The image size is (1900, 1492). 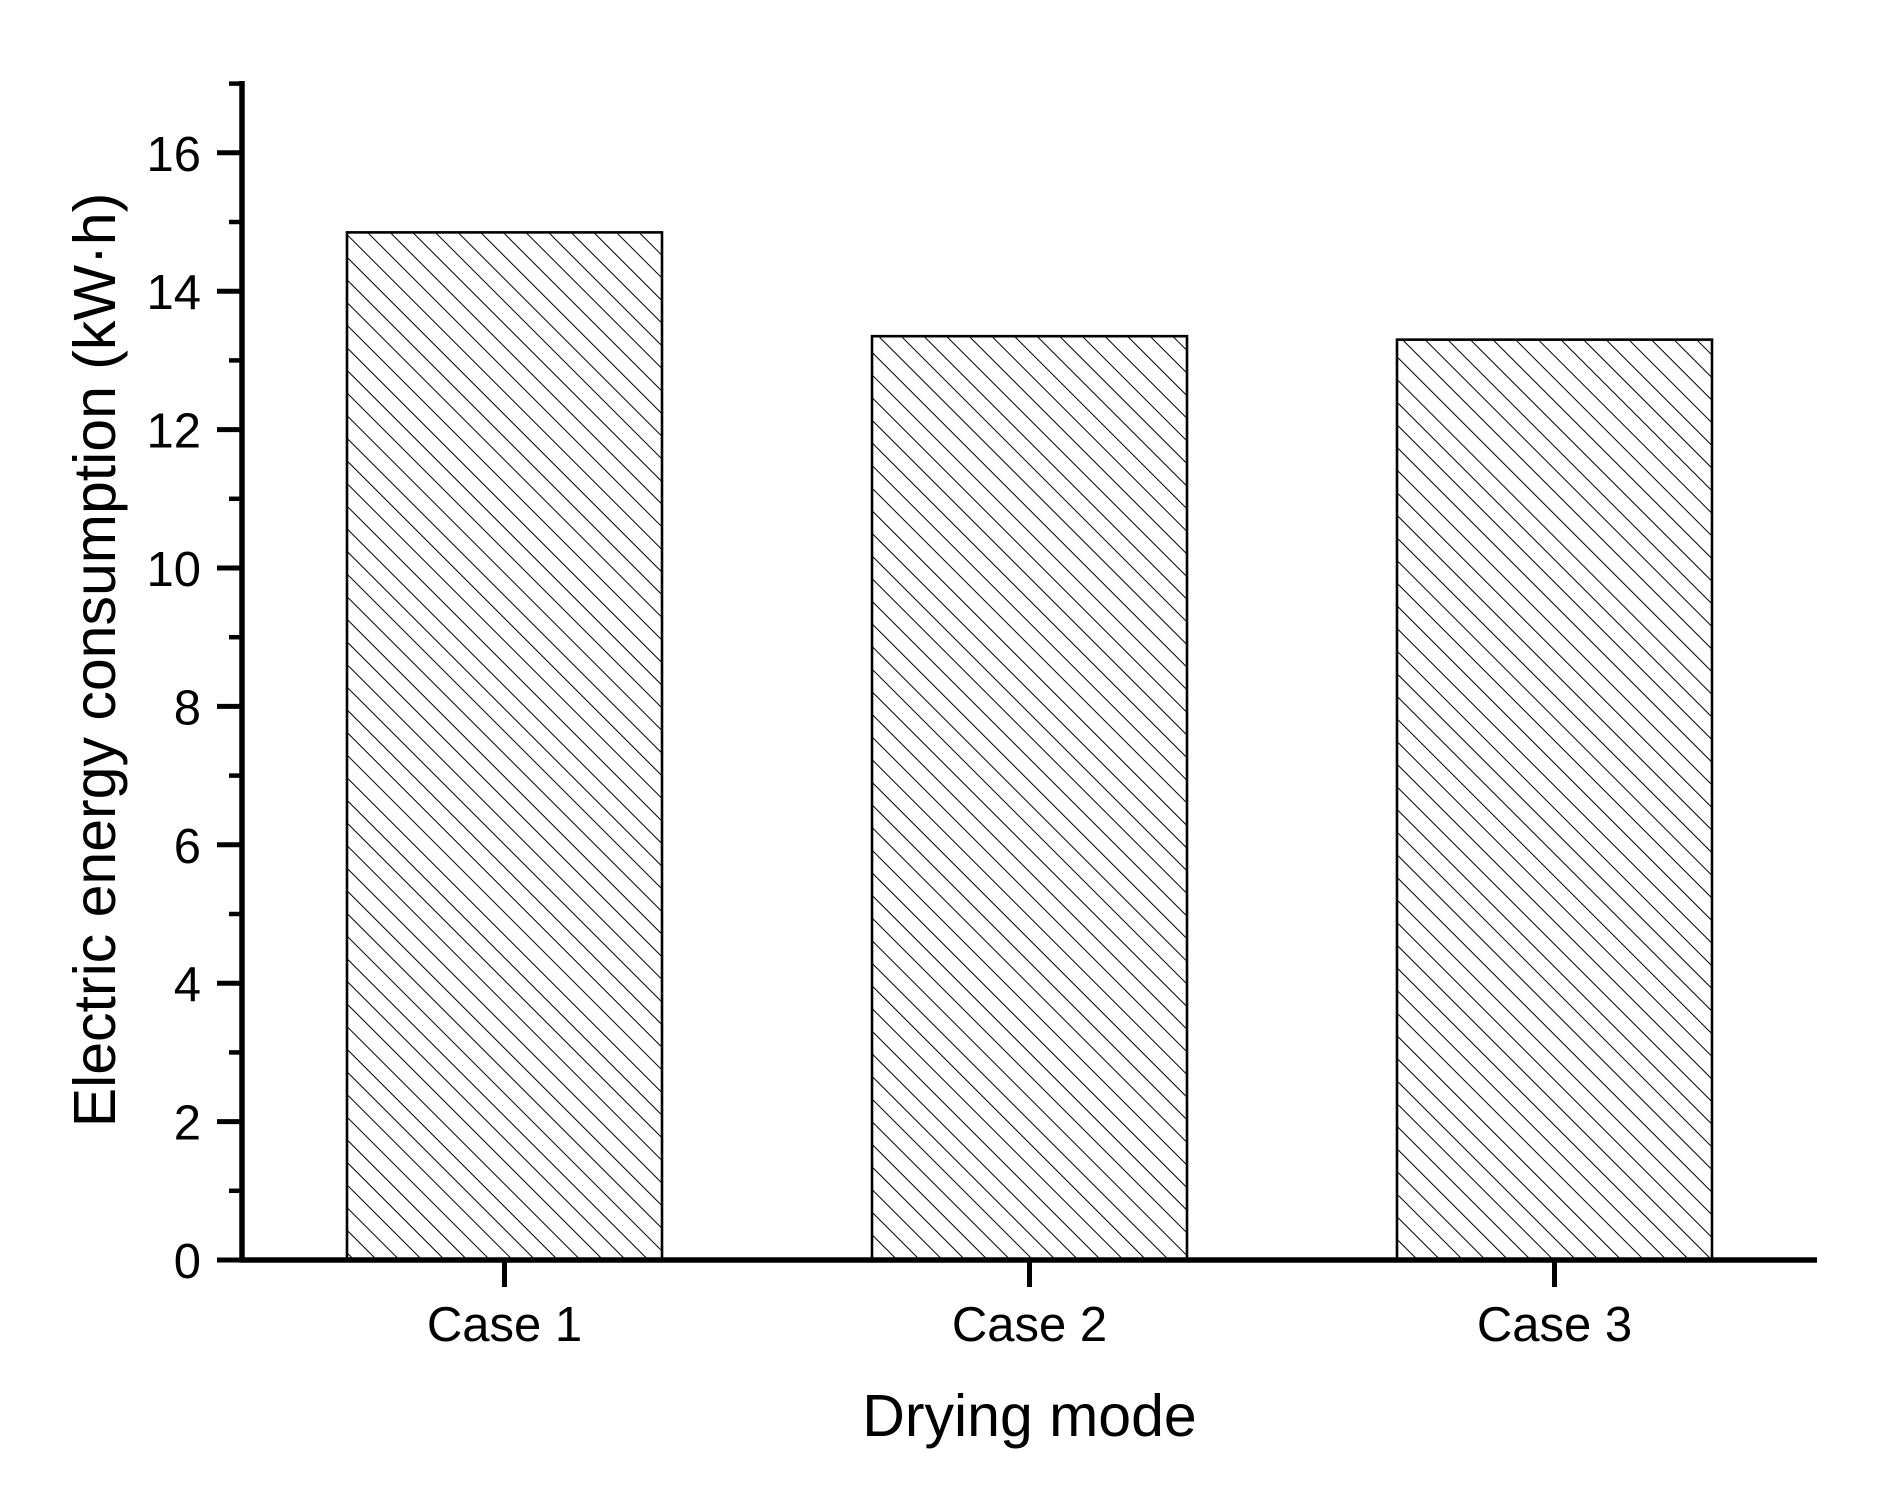 I want to click on x-tick-label-2: Case 2, so click(x=1029, y=1325).